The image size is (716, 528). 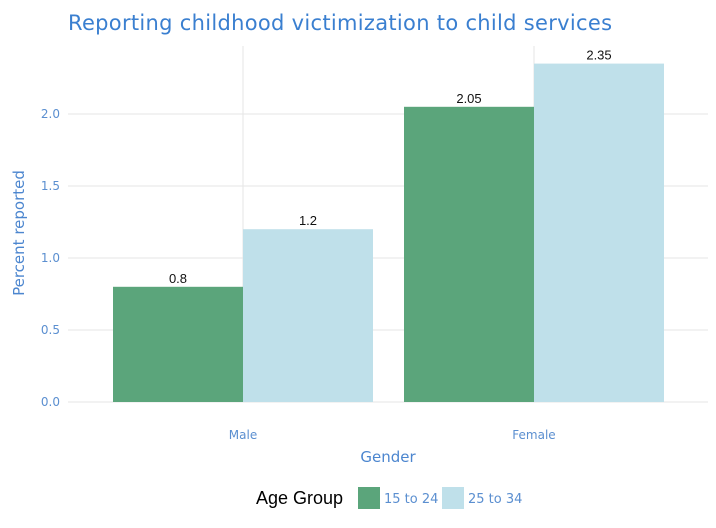 I want to click on legend-title: Age Group, so click(x=299, y=498).